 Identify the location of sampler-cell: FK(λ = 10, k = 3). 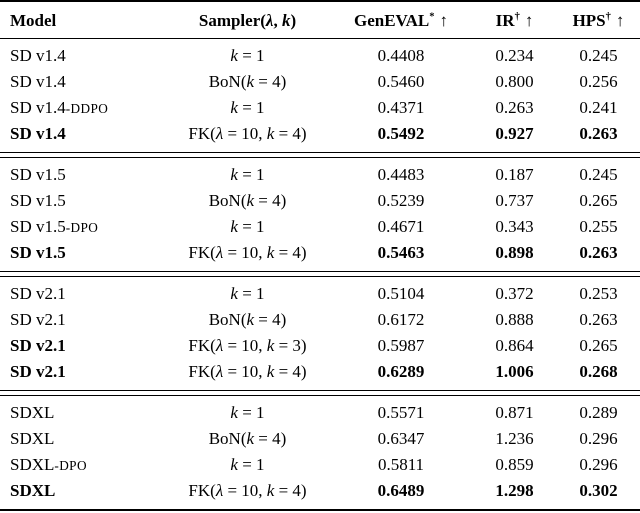
(247, 345).